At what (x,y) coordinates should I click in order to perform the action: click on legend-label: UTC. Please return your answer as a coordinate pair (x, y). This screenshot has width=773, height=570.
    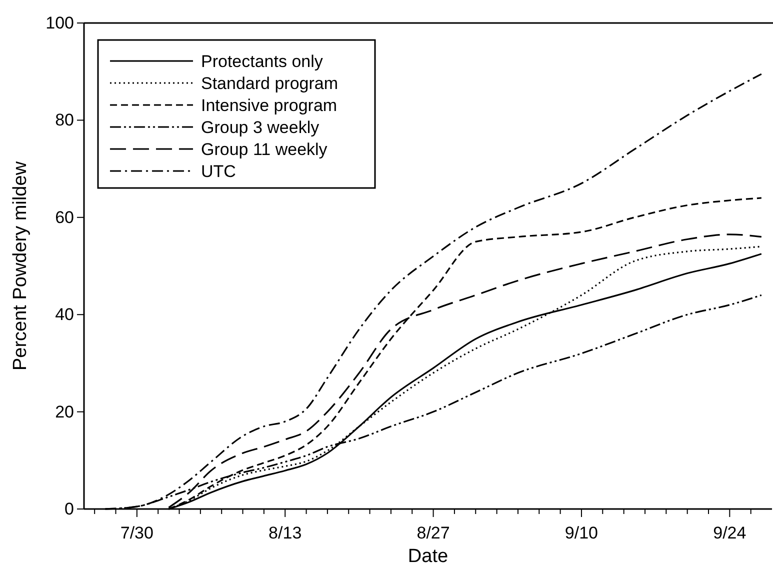
    Looking at the image, I should click on (218, 171).